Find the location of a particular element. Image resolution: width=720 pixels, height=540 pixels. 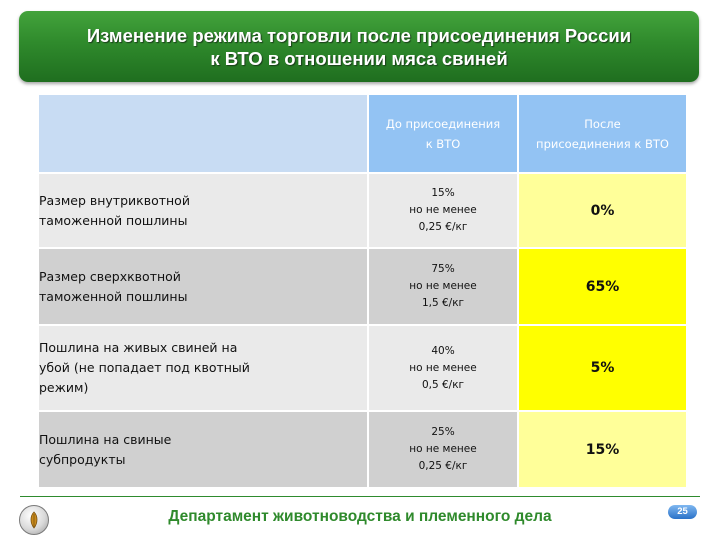

header-after-line: После is located at coordinates (602, 123).